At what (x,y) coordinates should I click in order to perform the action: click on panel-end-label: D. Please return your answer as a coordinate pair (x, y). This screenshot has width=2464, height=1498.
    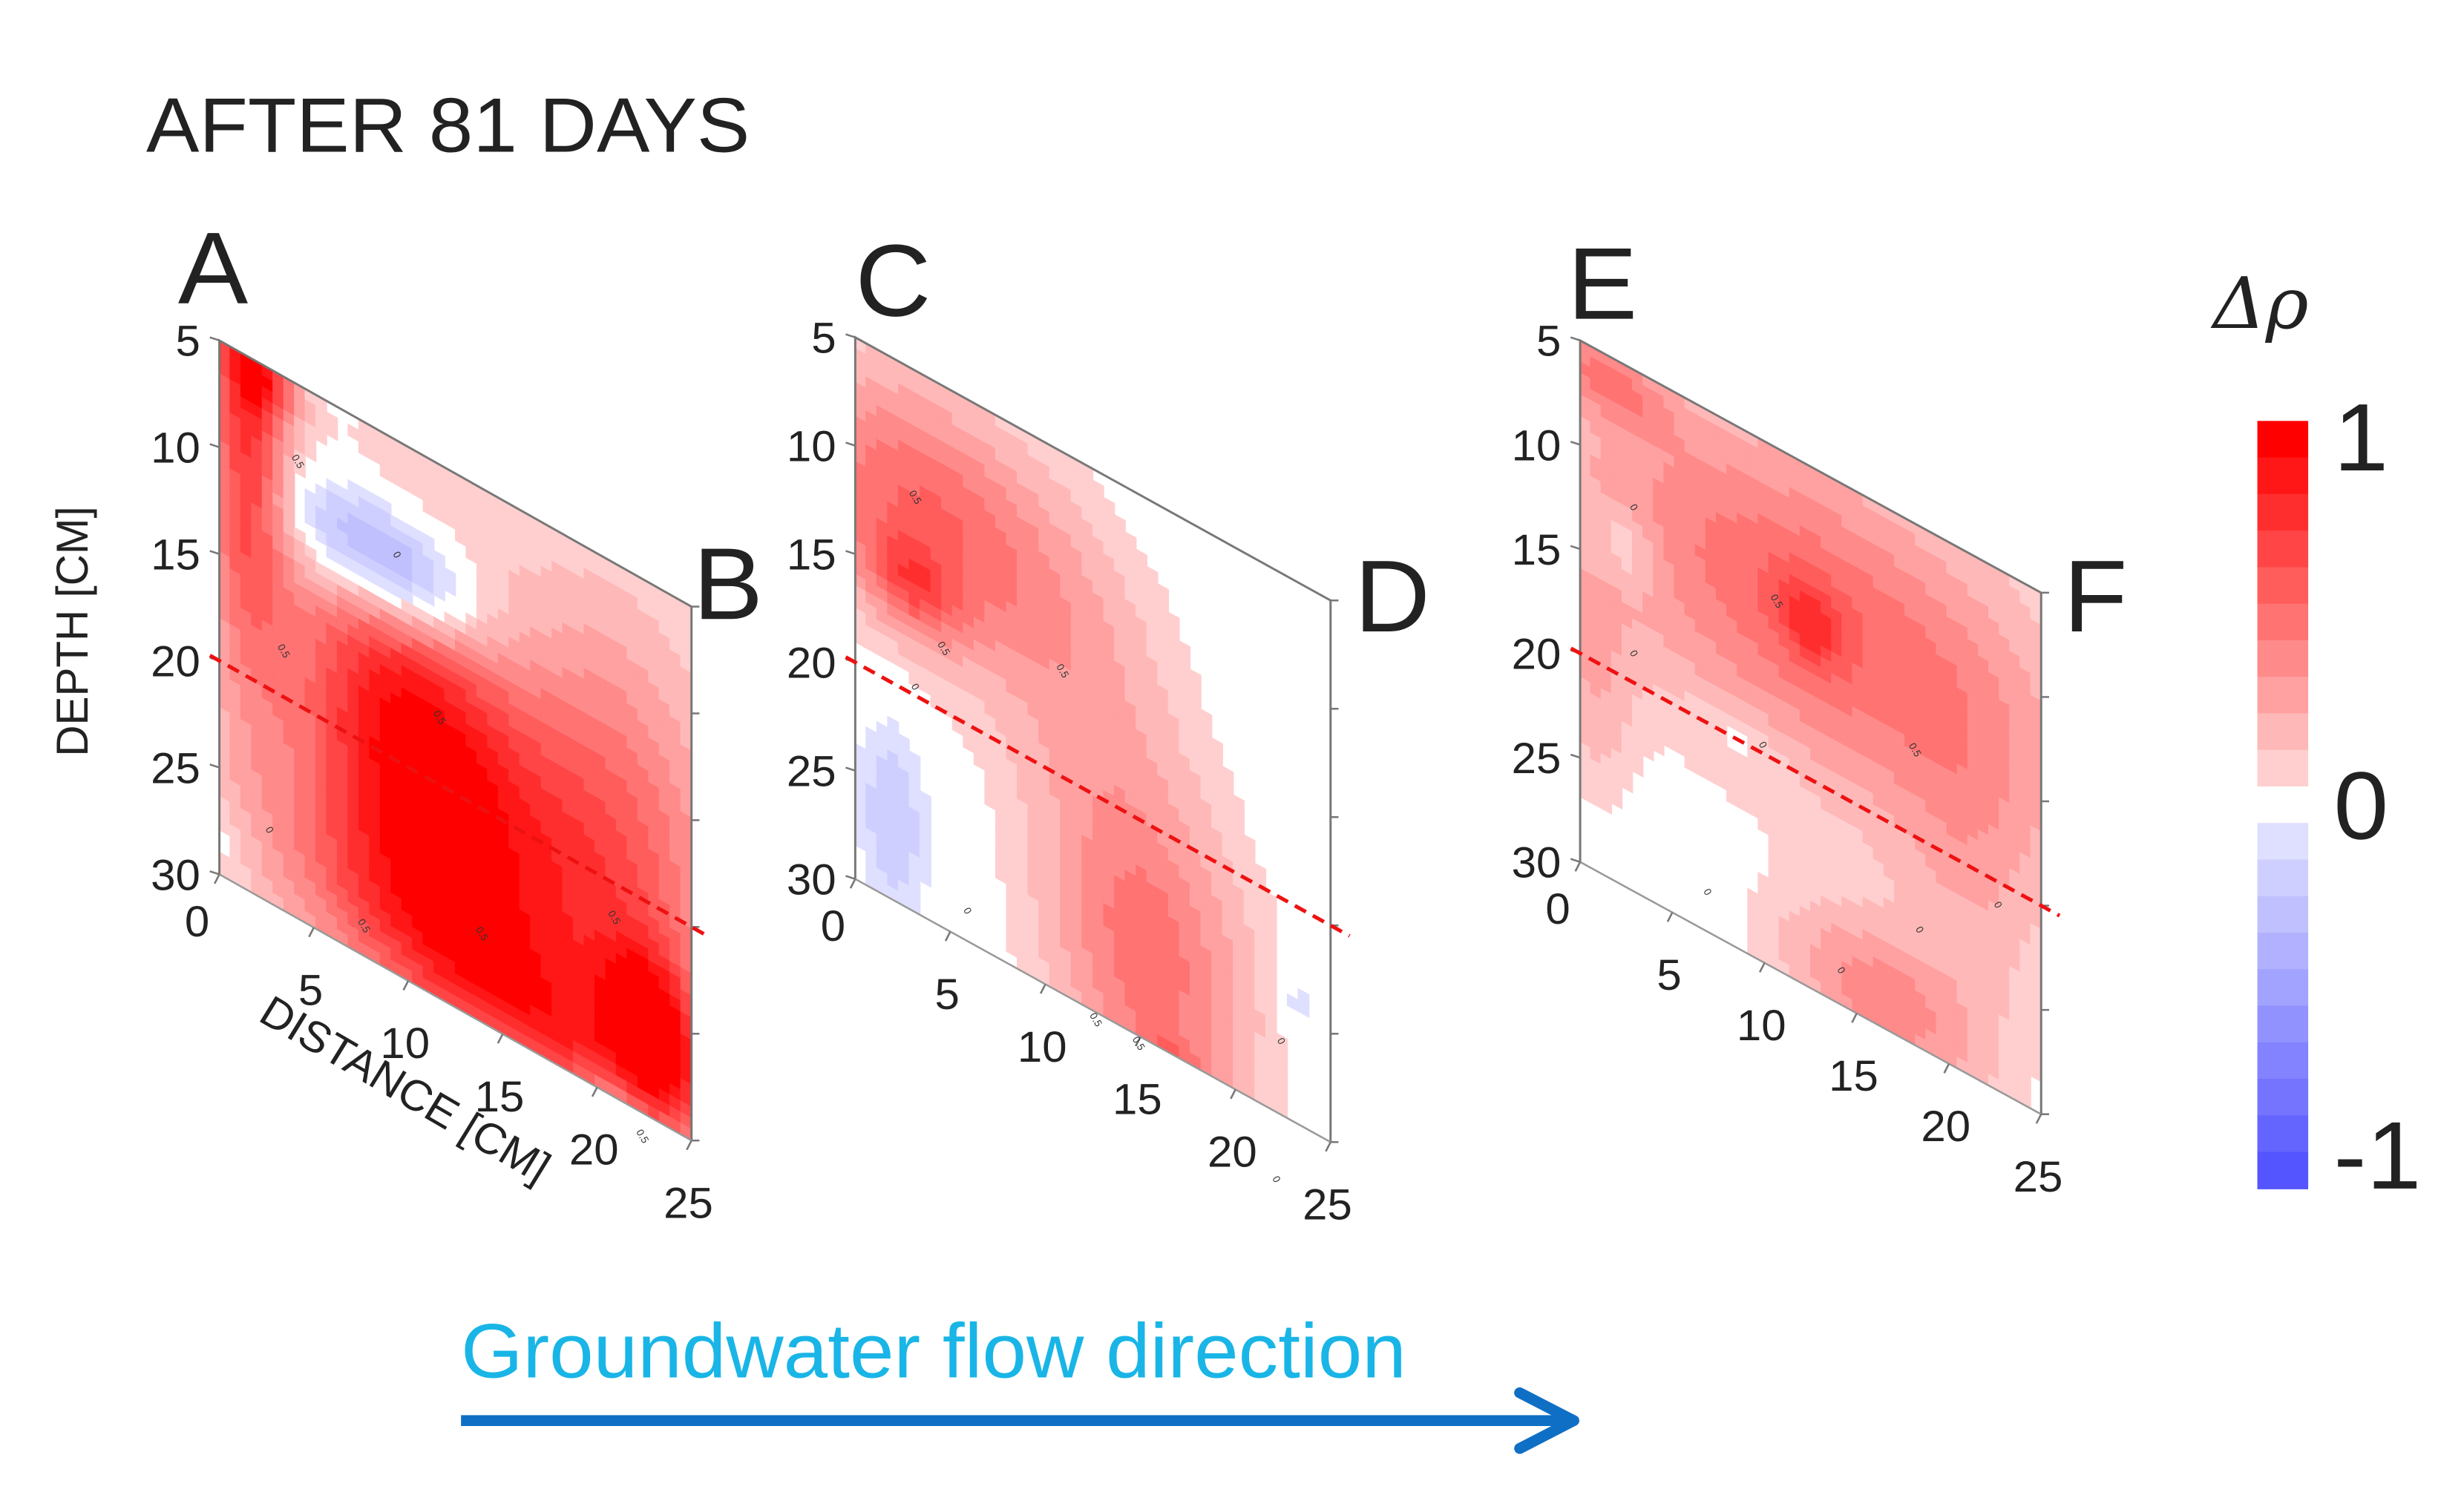
    Looking at the image, I should click on (1392, 596).